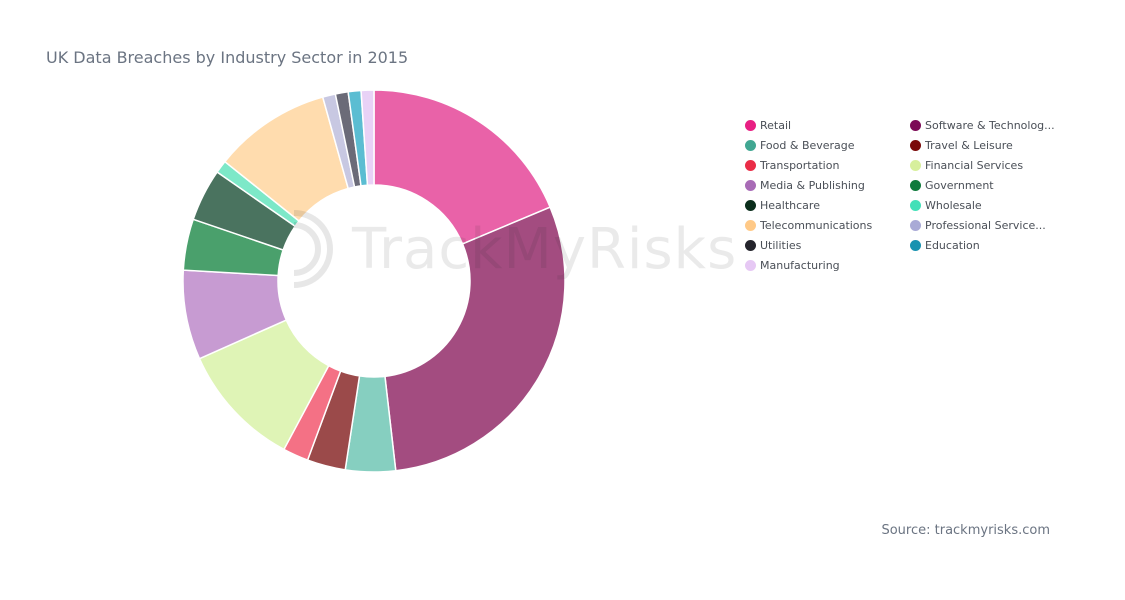 This screenshot has width=1125, height=600. Describe the element at coordinates (827, 205) in the screenshot. I see `legend-item-healthcare: Healthcare` at that location.